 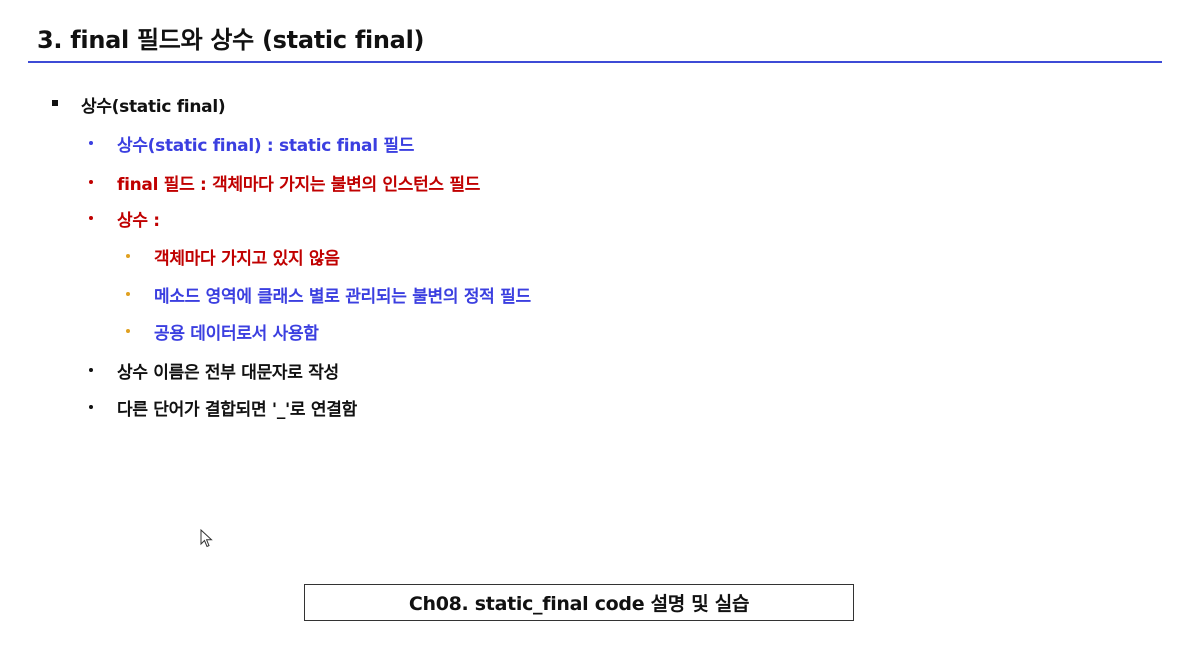 What do you see at coordinates (138, 221) in the screenshot?
I see `list-item-constant: 상수 :` at bounding box center [138, 221].